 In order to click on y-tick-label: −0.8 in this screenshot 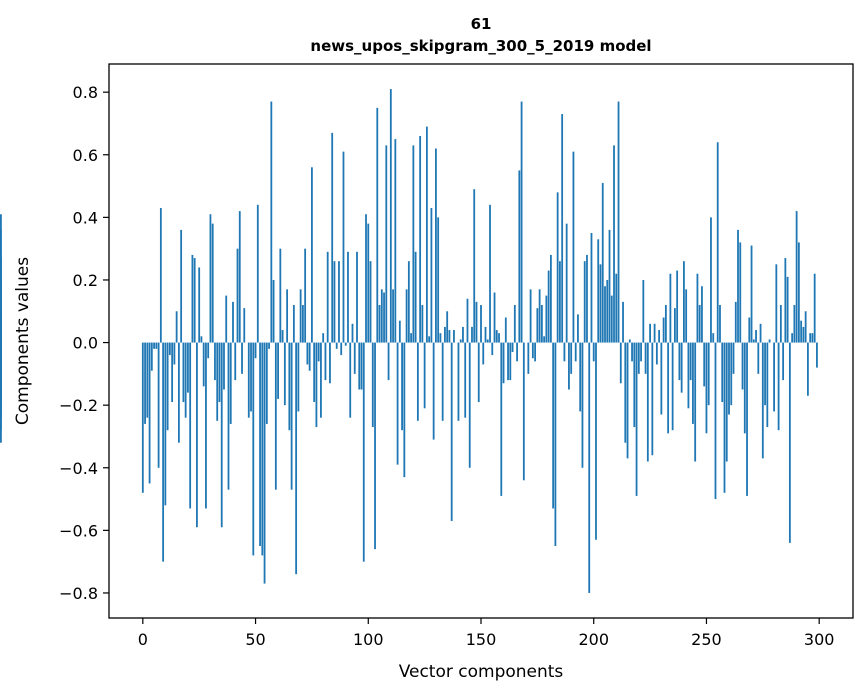, I will do `click(78, 593)`.